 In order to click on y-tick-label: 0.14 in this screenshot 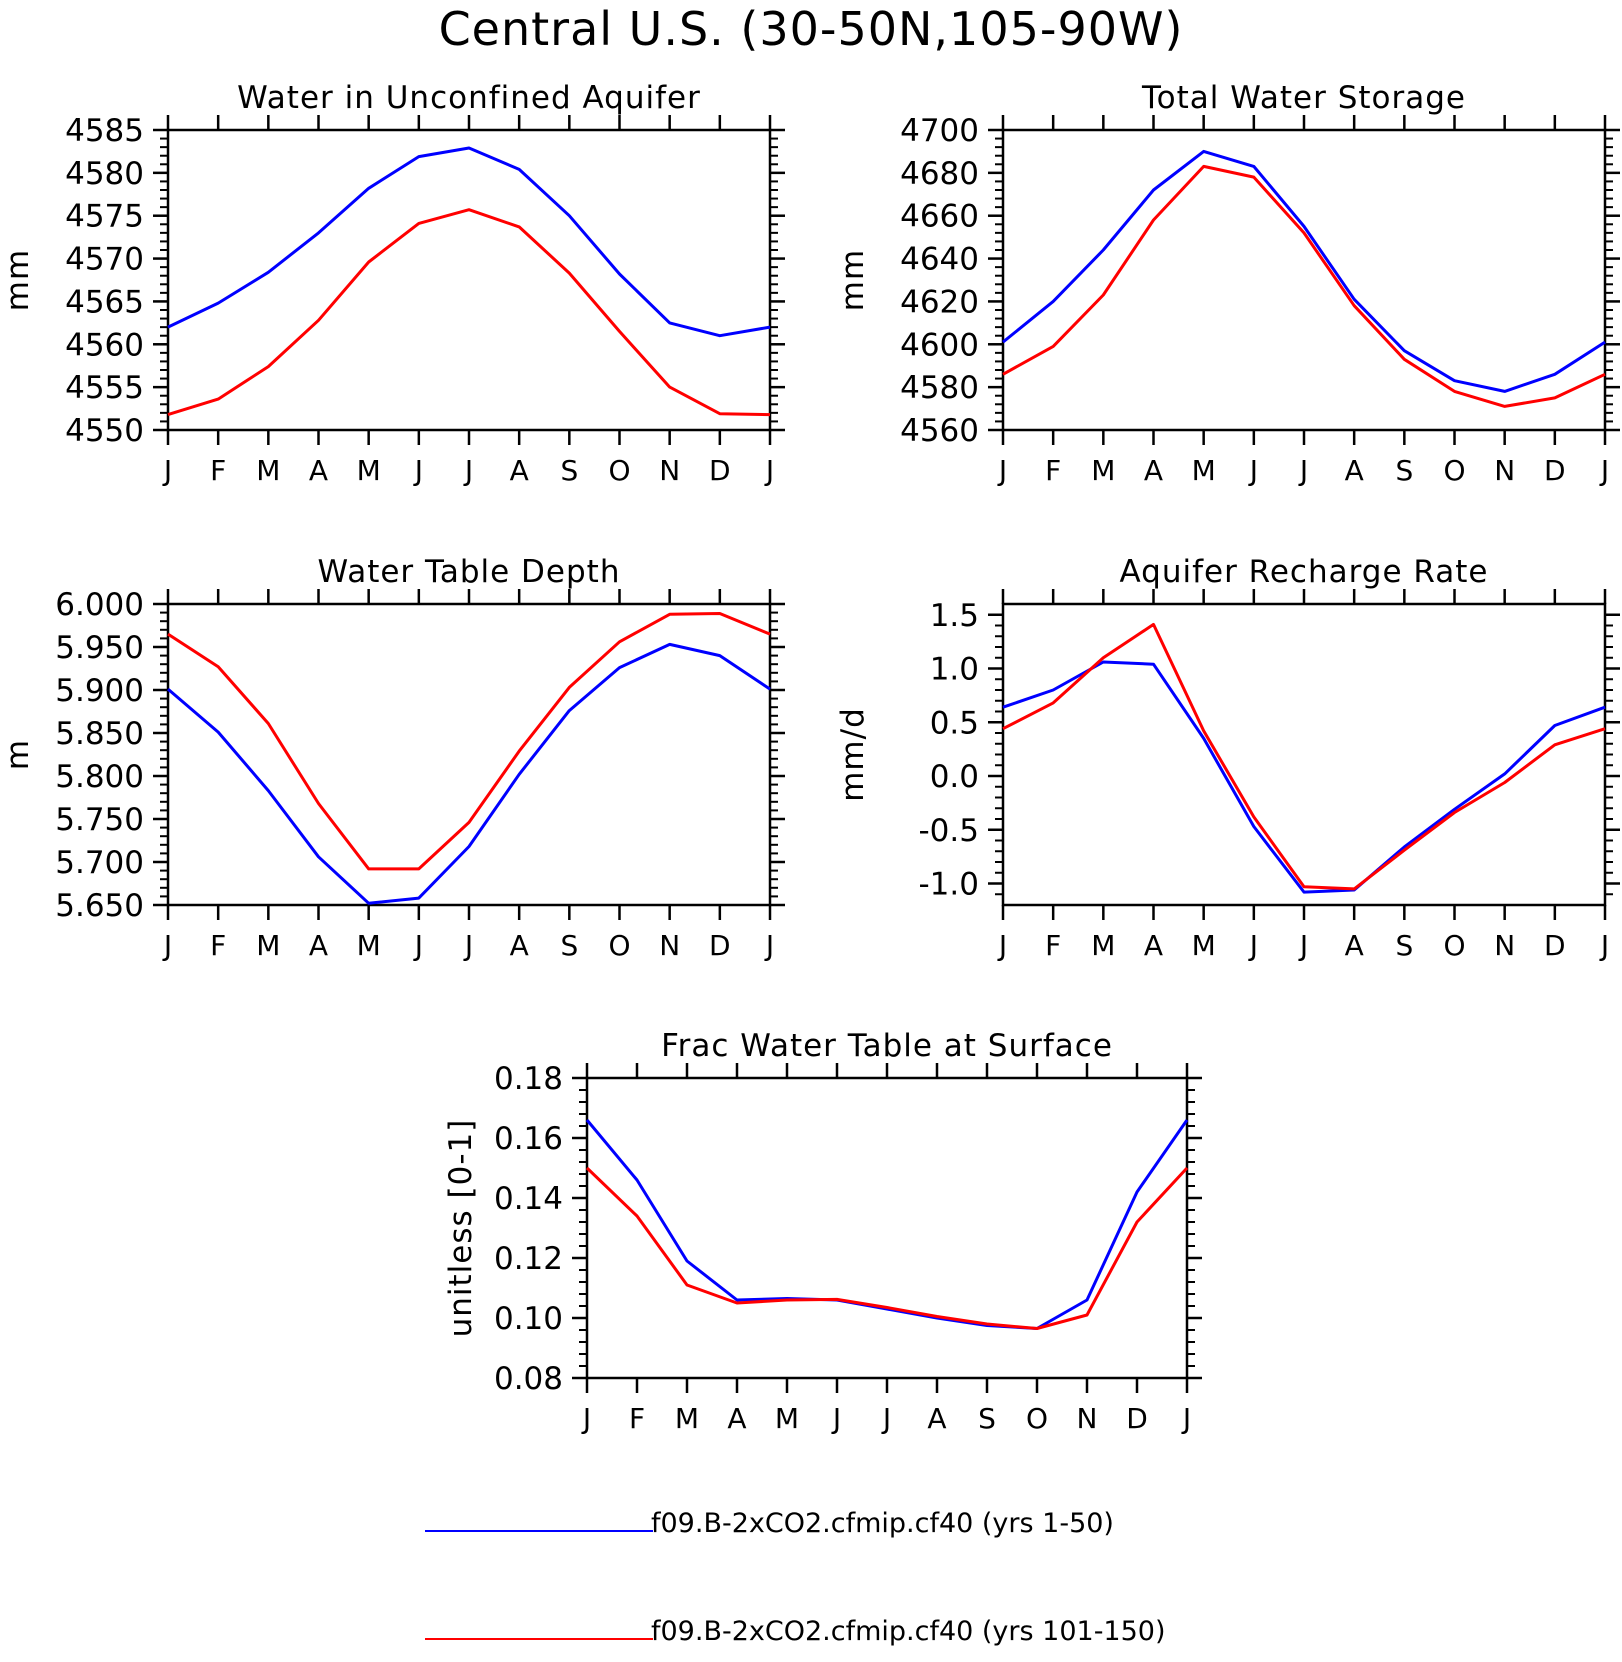, I will do `click(528, 1199)`.